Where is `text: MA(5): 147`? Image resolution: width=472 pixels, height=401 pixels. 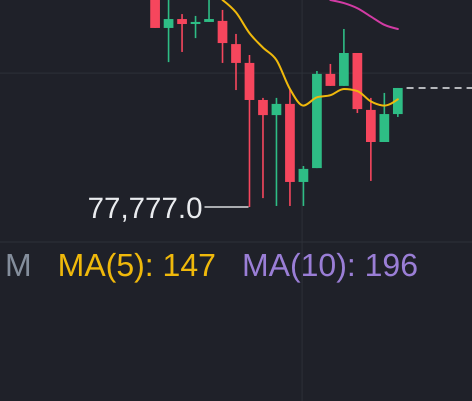
text: MA(5): 147 is located at coordinates (137, 265).